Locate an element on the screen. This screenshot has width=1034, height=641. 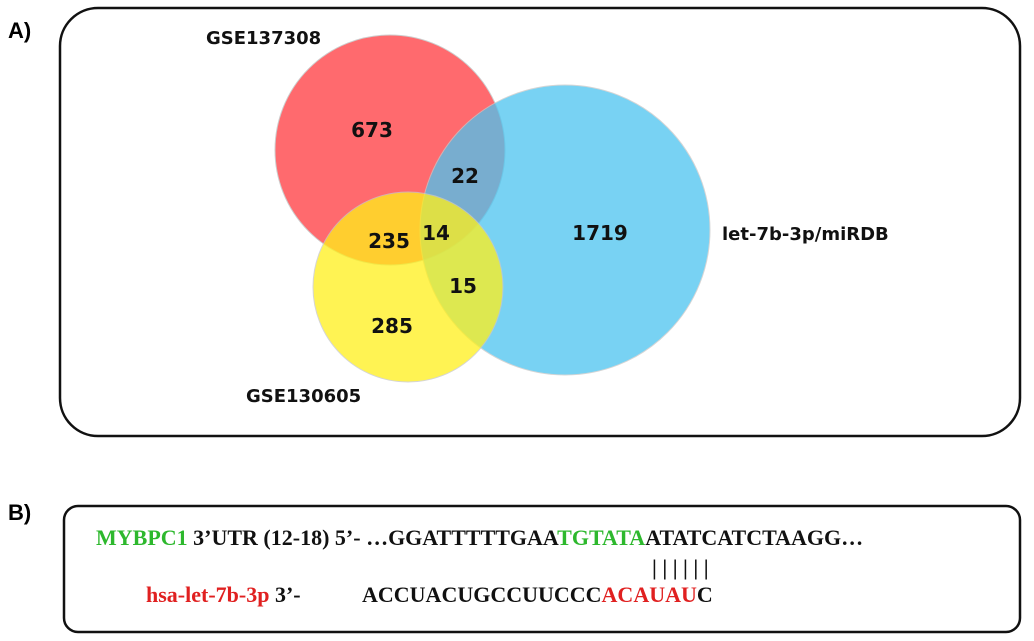
mirna-seq-after: C is located at coordinates (705, 594).